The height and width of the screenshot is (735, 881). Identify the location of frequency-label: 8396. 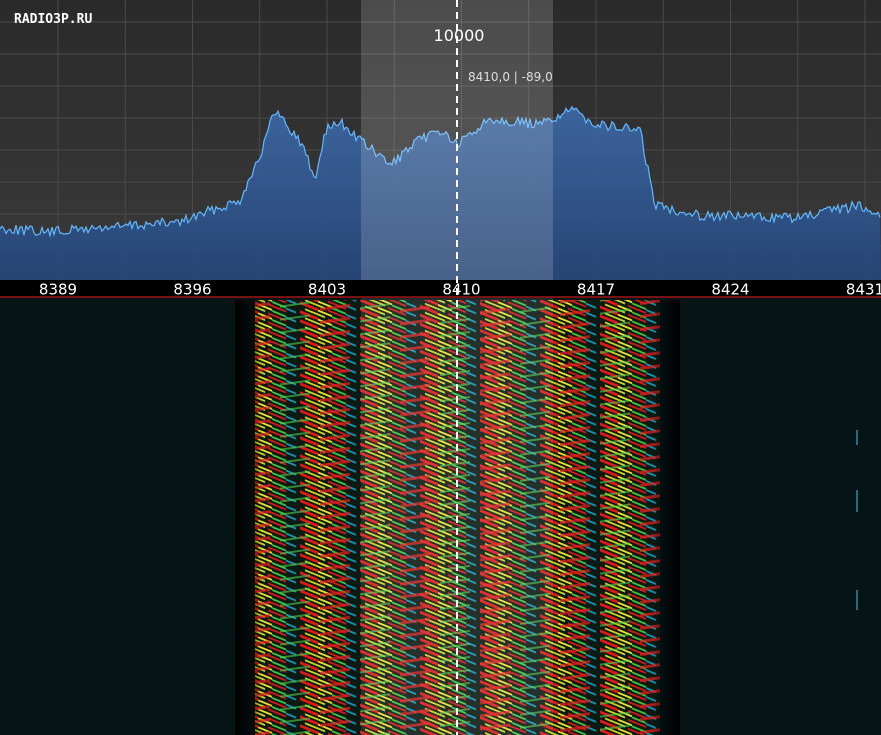
(192, 290).